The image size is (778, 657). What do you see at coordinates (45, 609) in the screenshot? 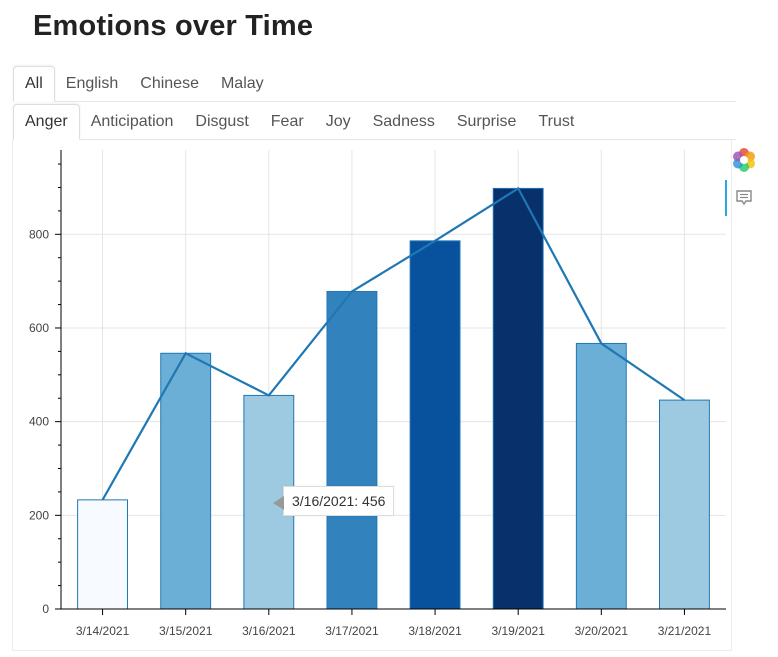
I see `y-tick-label: 0` at bounding box center [45, 609].